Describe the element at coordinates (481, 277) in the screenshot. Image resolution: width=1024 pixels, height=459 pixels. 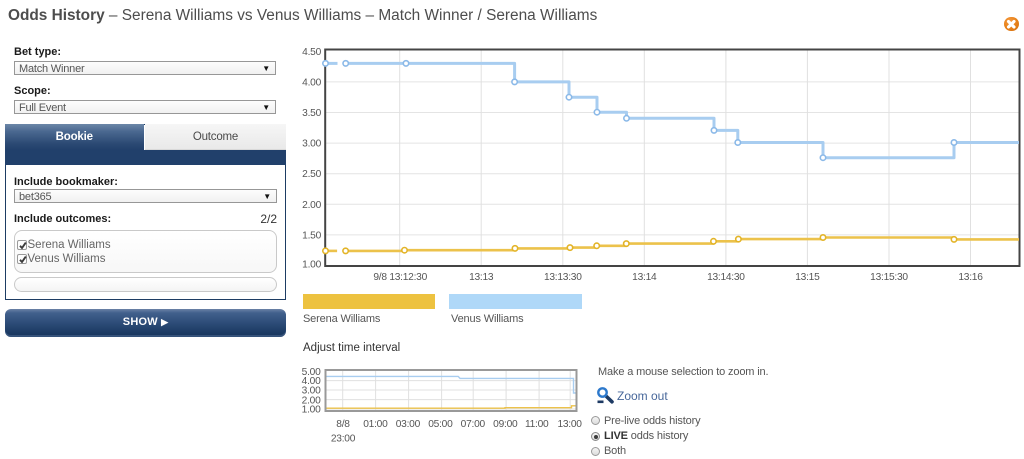
I see `svg-text: 13:13` at that location.